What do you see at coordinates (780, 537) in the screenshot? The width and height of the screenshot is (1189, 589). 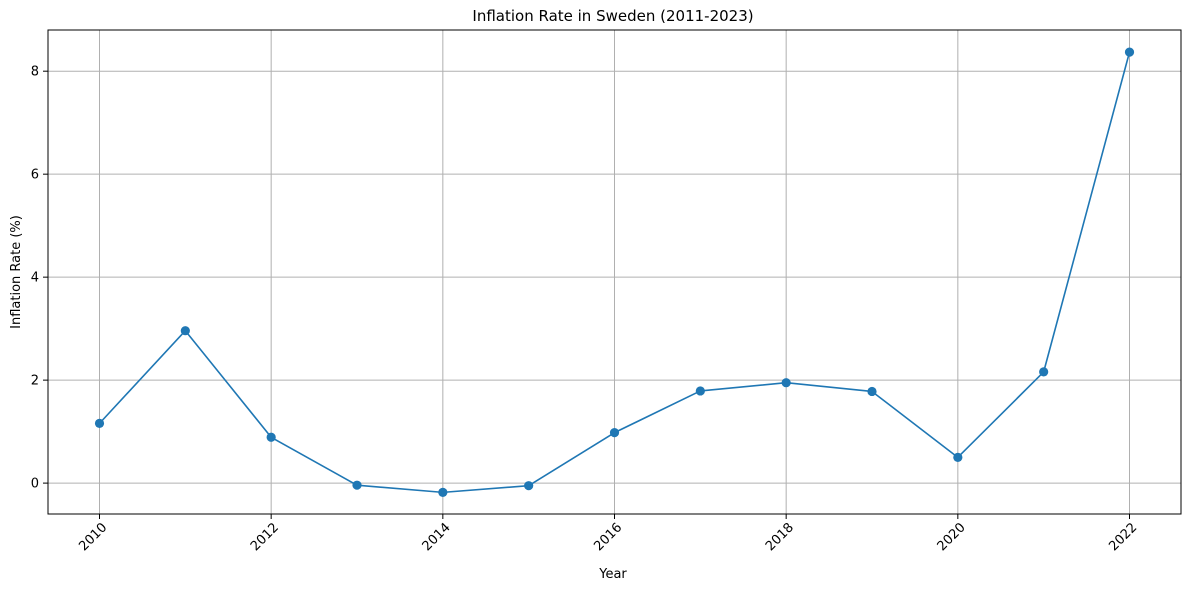 I see `x-tick-label: 2018` at bounding box center [780, 537].